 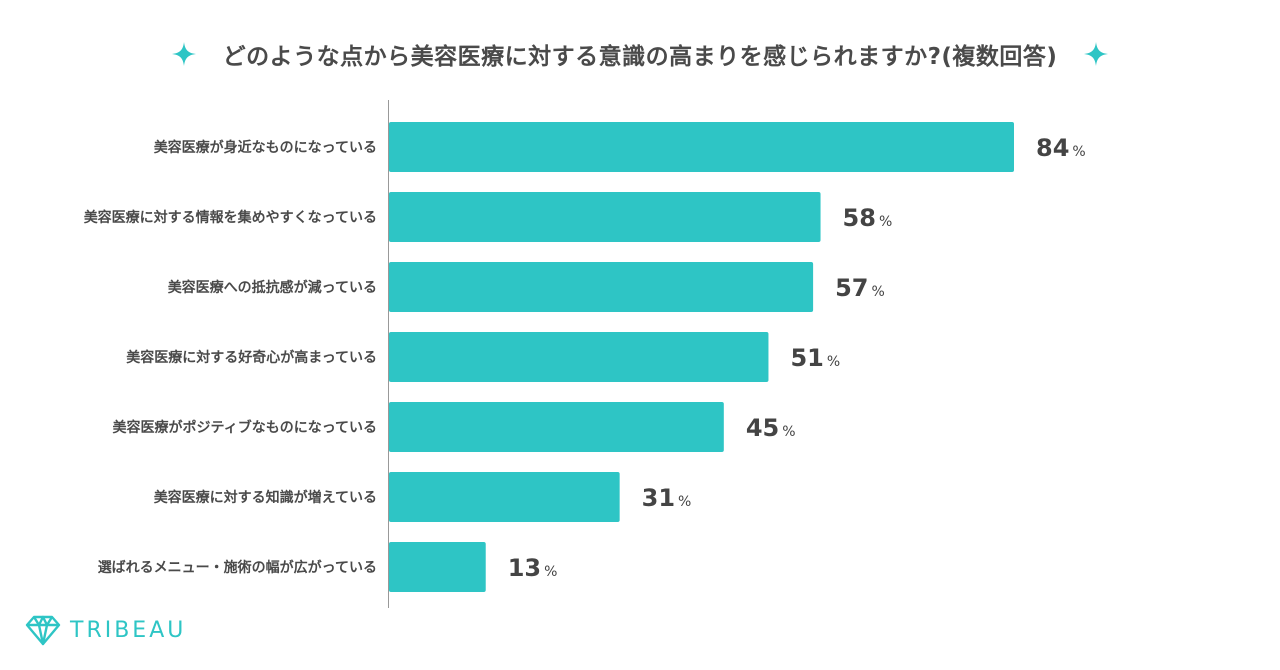 What do you see at coordinates (237, 567) in the screenshot?
I see `category-label: 選ばれるメニュー・施術の幅が広がっている` at bounding box center [237, 567].